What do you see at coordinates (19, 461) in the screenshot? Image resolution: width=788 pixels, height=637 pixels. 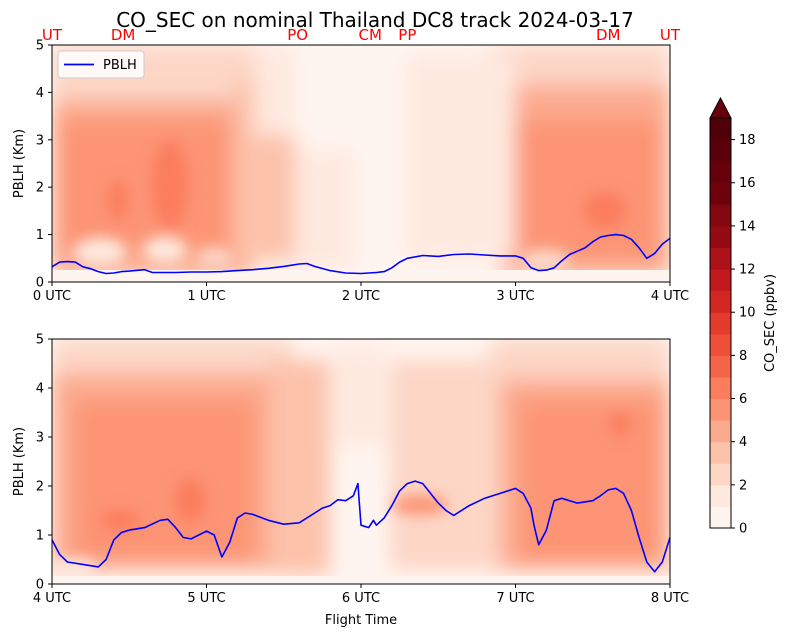 I see `bottom-y-axis-label: PBLH (Km)` at bounding box center [19, 461].